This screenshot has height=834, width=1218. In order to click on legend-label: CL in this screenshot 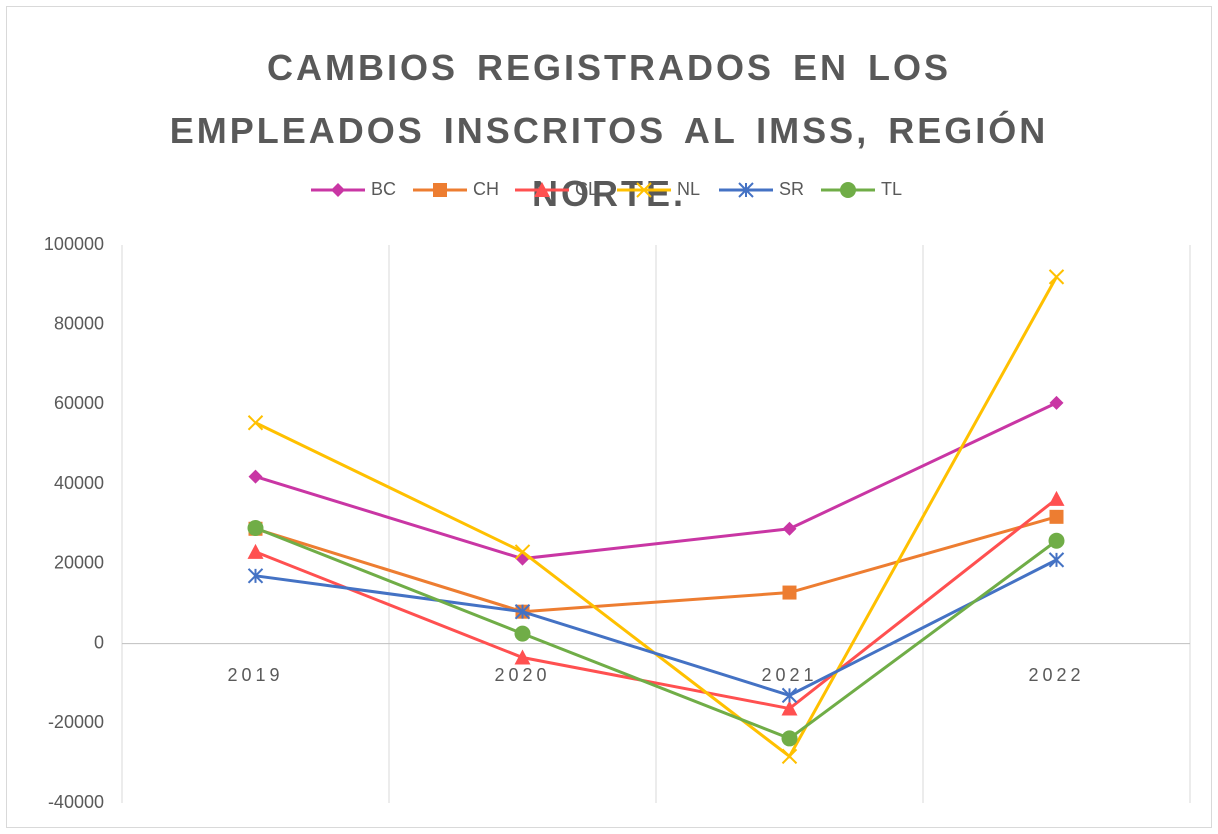, I will do `click(586, 189)`.